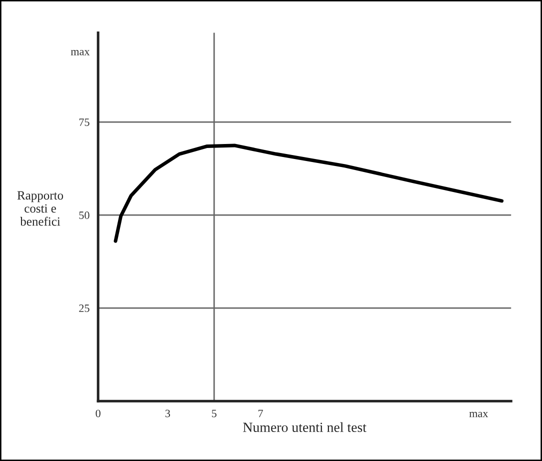  I want to click on x-tick-label: 5, so click(214, 414).